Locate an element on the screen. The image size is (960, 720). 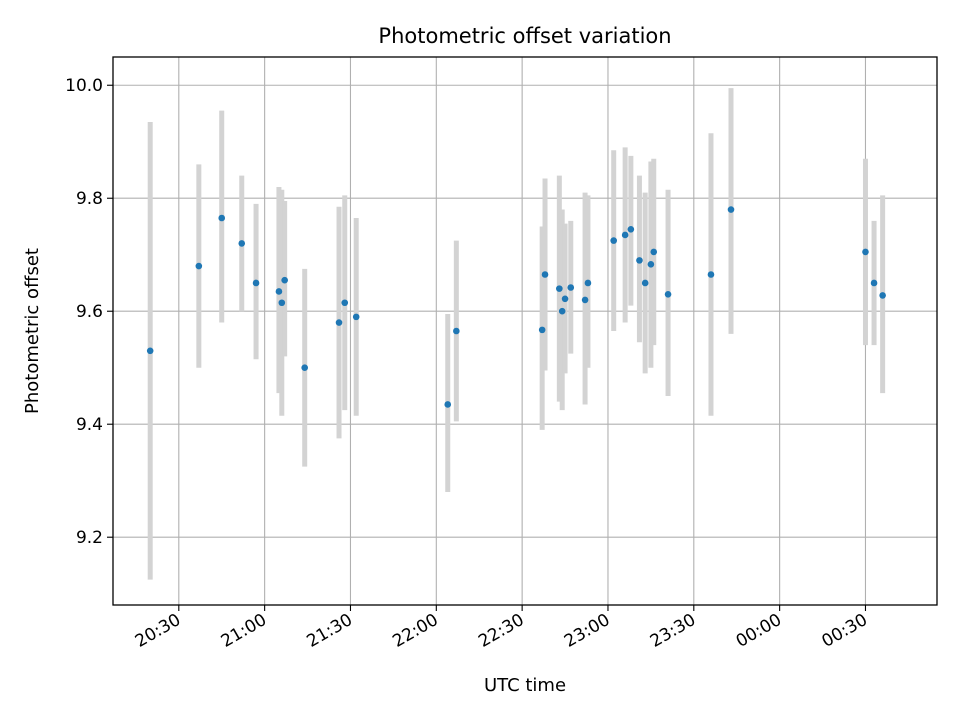
y-tick-label: 9.6 is located at coordinates (89, 312).